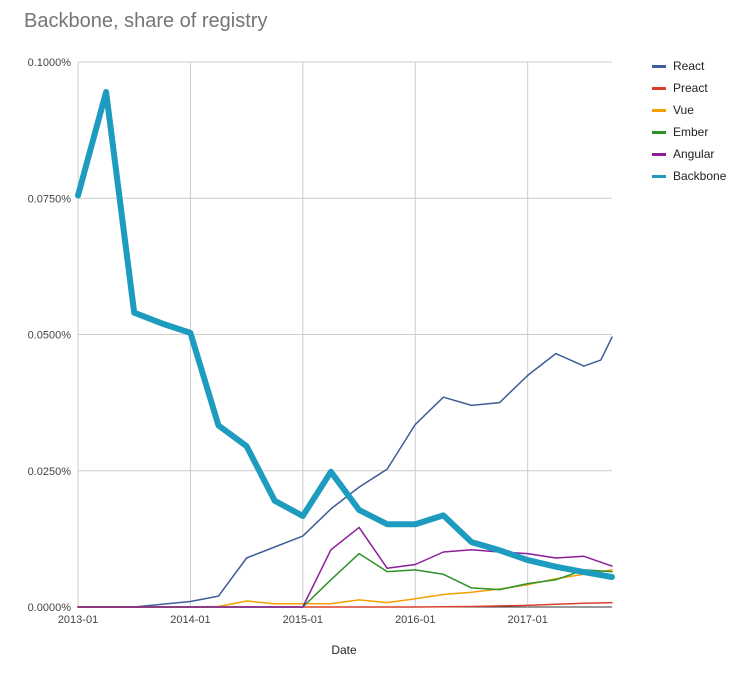  I want to click on legend-label: Angular, so click(694, 154).